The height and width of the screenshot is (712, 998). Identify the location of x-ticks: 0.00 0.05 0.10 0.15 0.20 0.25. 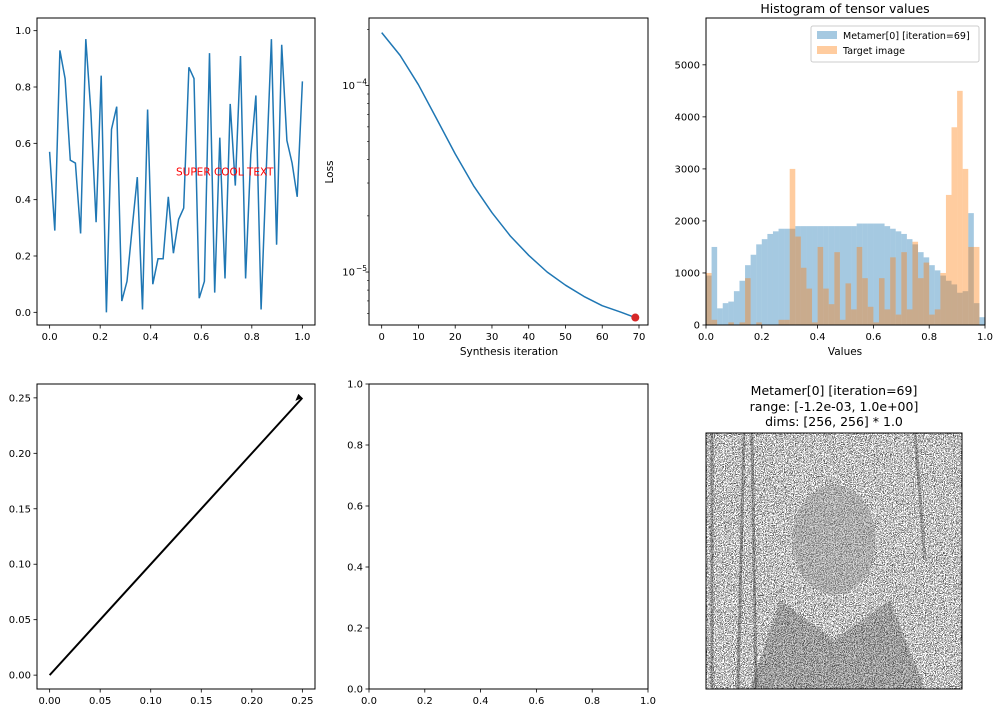
(176, 698).